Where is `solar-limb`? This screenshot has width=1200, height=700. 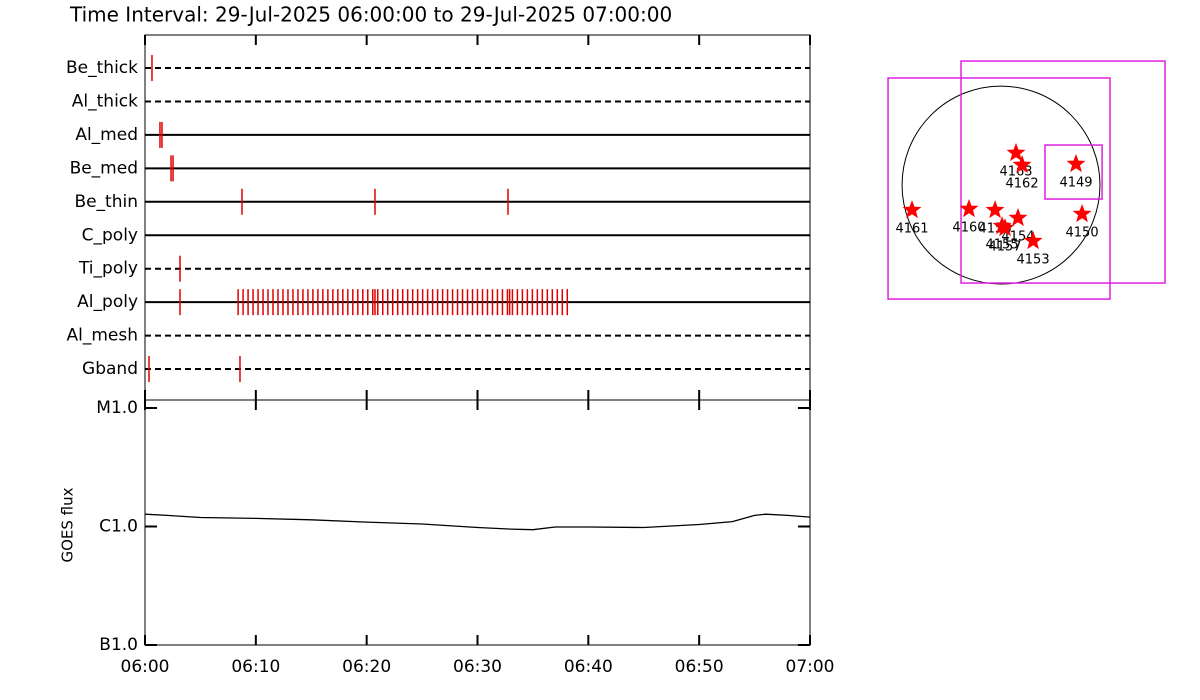 solar-limb is located at coordinates (1001, 185).